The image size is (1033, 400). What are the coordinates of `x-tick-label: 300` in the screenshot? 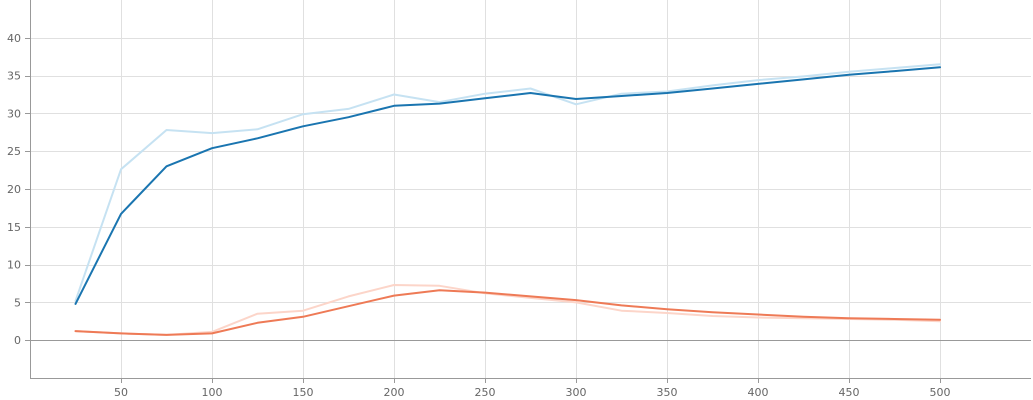 It's located at (576, 392).